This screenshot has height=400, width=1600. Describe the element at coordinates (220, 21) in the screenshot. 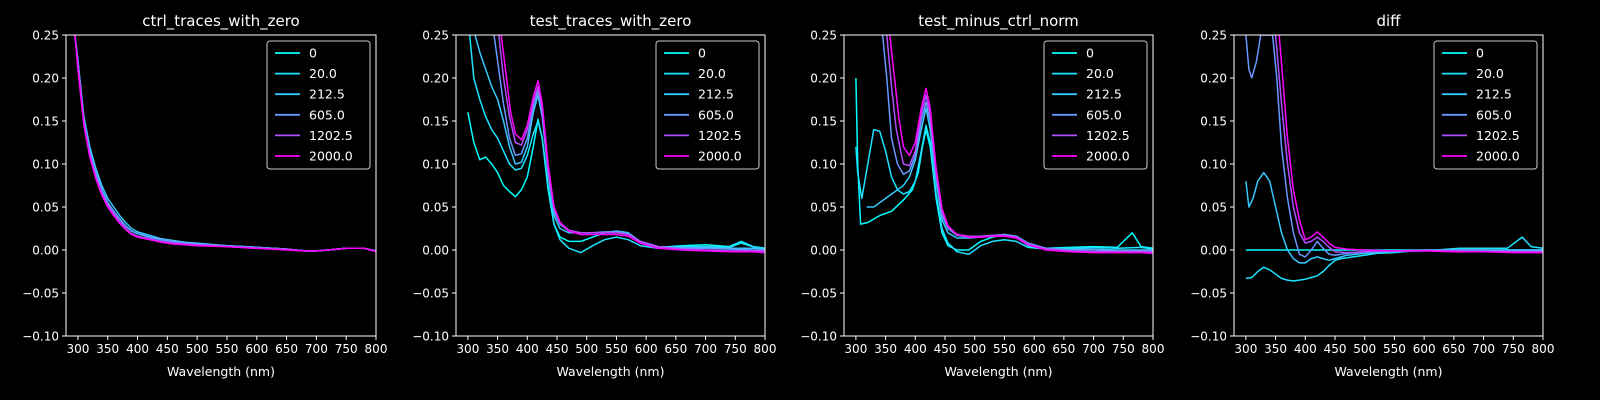

I see `chart-title: ctrl_traces_with_zero` at that location.